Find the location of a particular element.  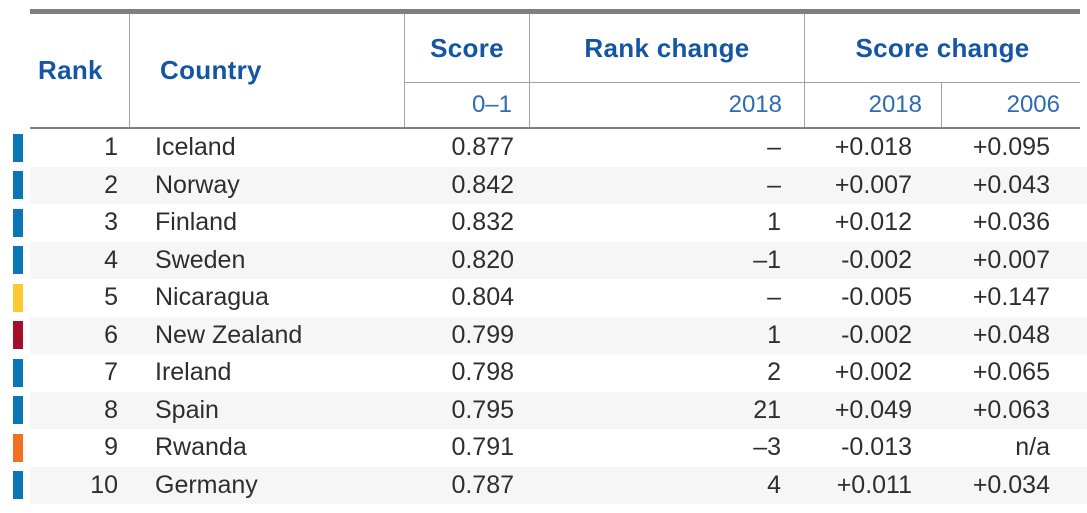

country-cell: Finland is located at coordinates (196, 222).